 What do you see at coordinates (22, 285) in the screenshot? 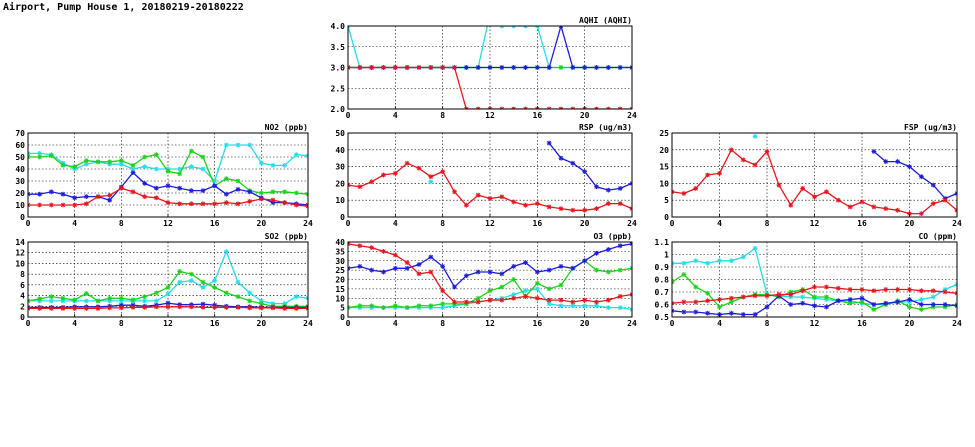
I see `y-tick-label: 6` at bounding box center [22, 285].